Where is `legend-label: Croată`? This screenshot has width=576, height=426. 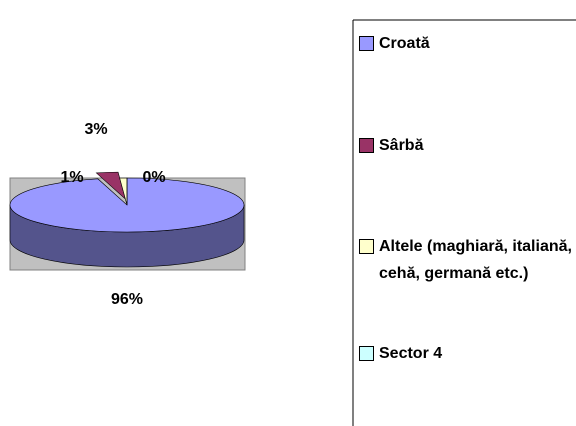
legend-label: Croată is located at coordinates (404, 43).